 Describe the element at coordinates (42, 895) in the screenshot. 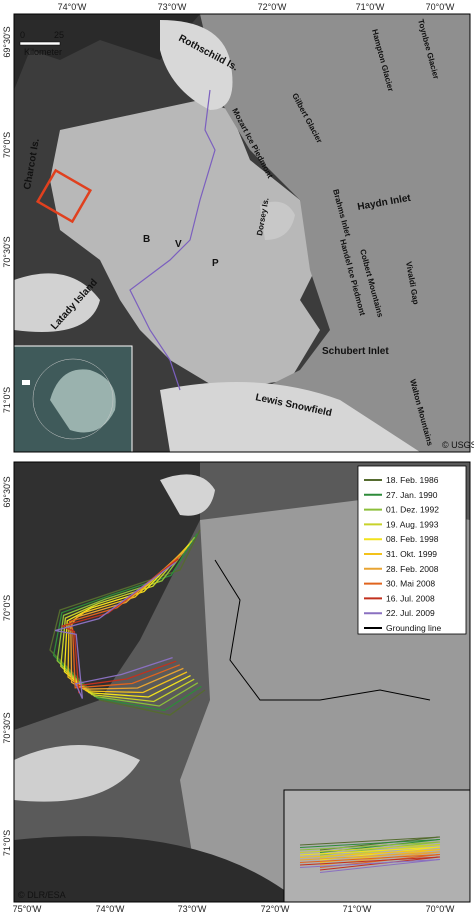

I see `credit: © DLR/ESA` at that location.